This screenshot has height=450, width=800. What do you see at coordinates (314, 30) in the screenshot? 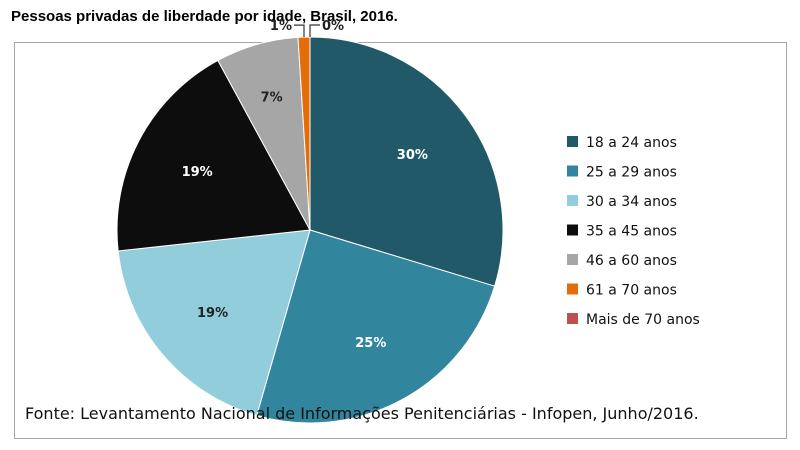
I see `leader-line-mais-de-70-anos` at bounding box center [314, 30].